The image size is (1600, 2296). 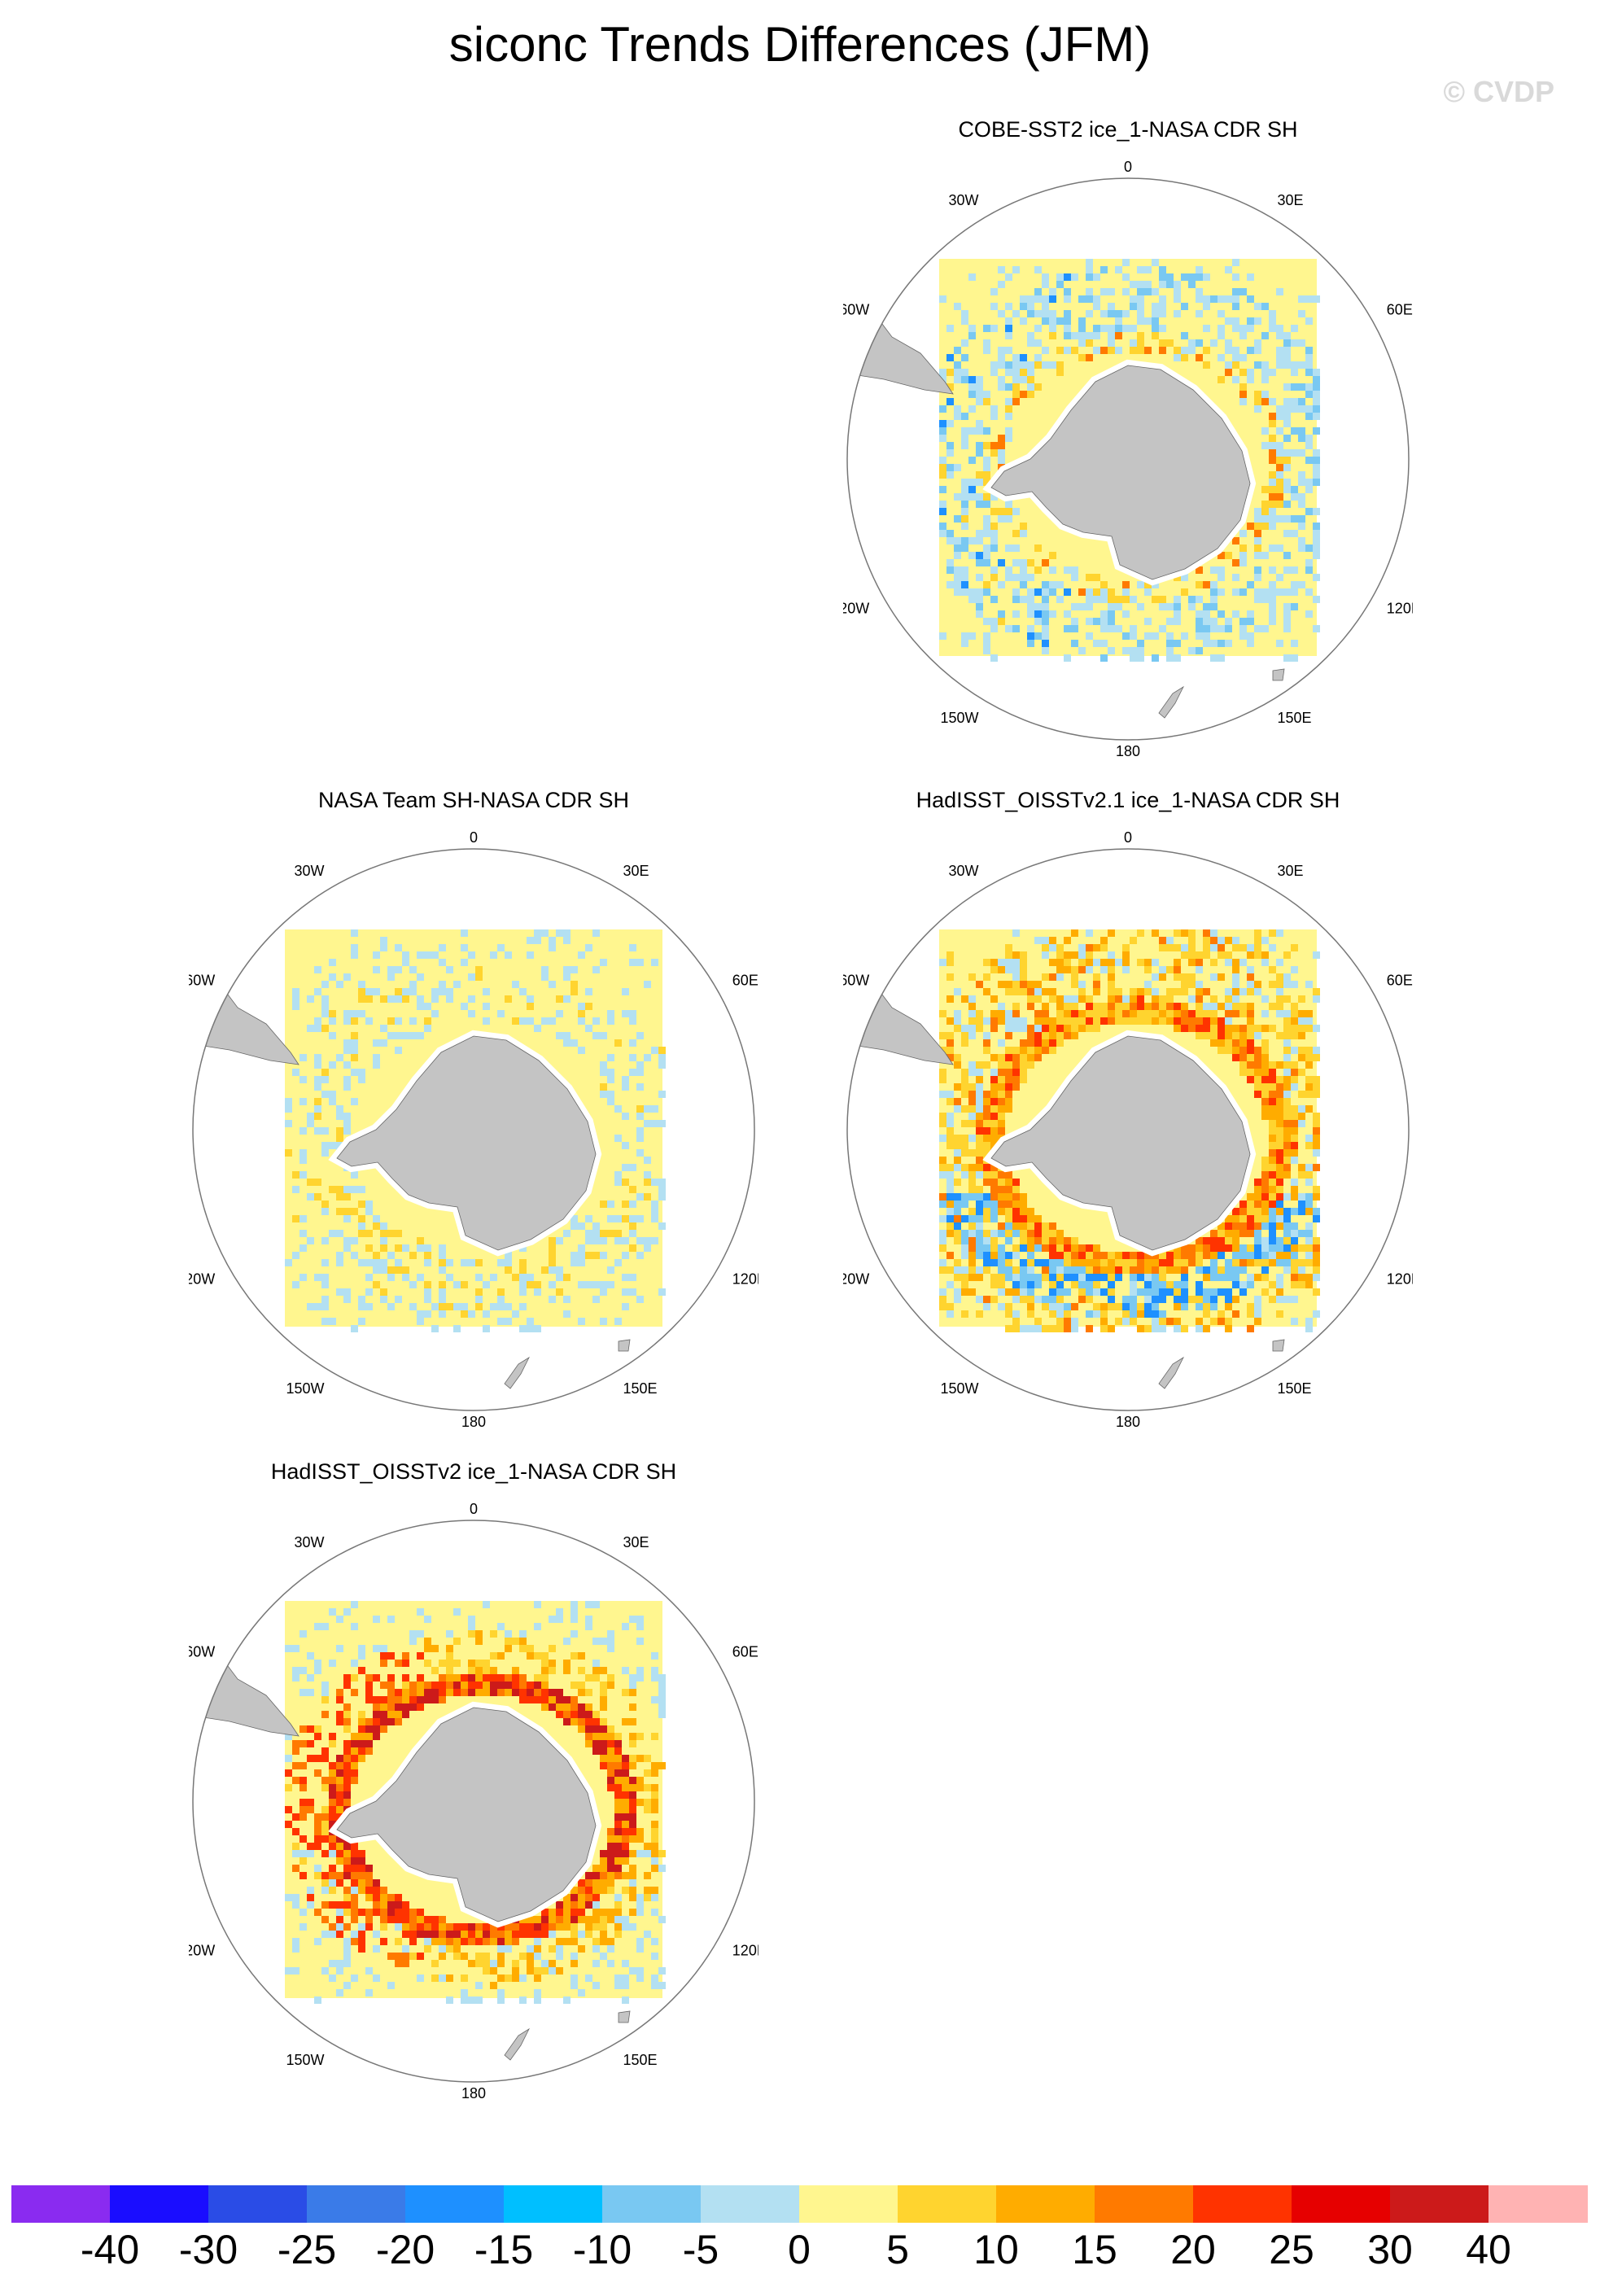 I want to click on antarctica-landmass, so click(x=1120, y=1143).